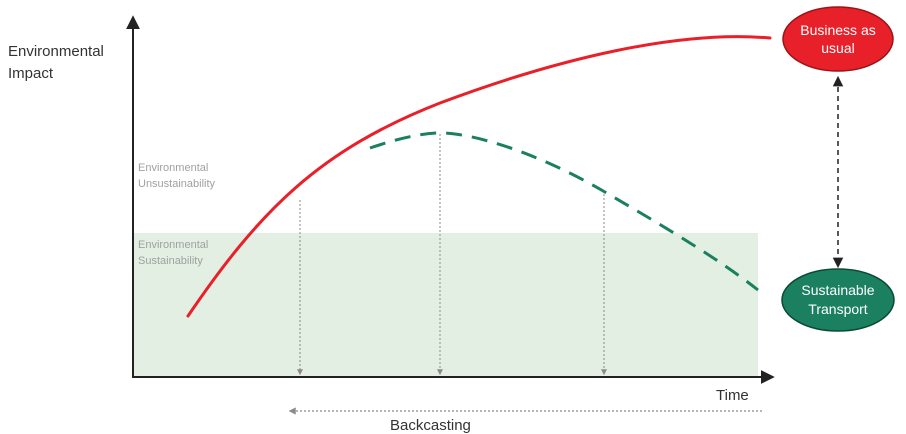  Describe the element at coordinates (838, 309) in the screenshot. I see `sustainable-transport-label-line2: Transport` at that location.